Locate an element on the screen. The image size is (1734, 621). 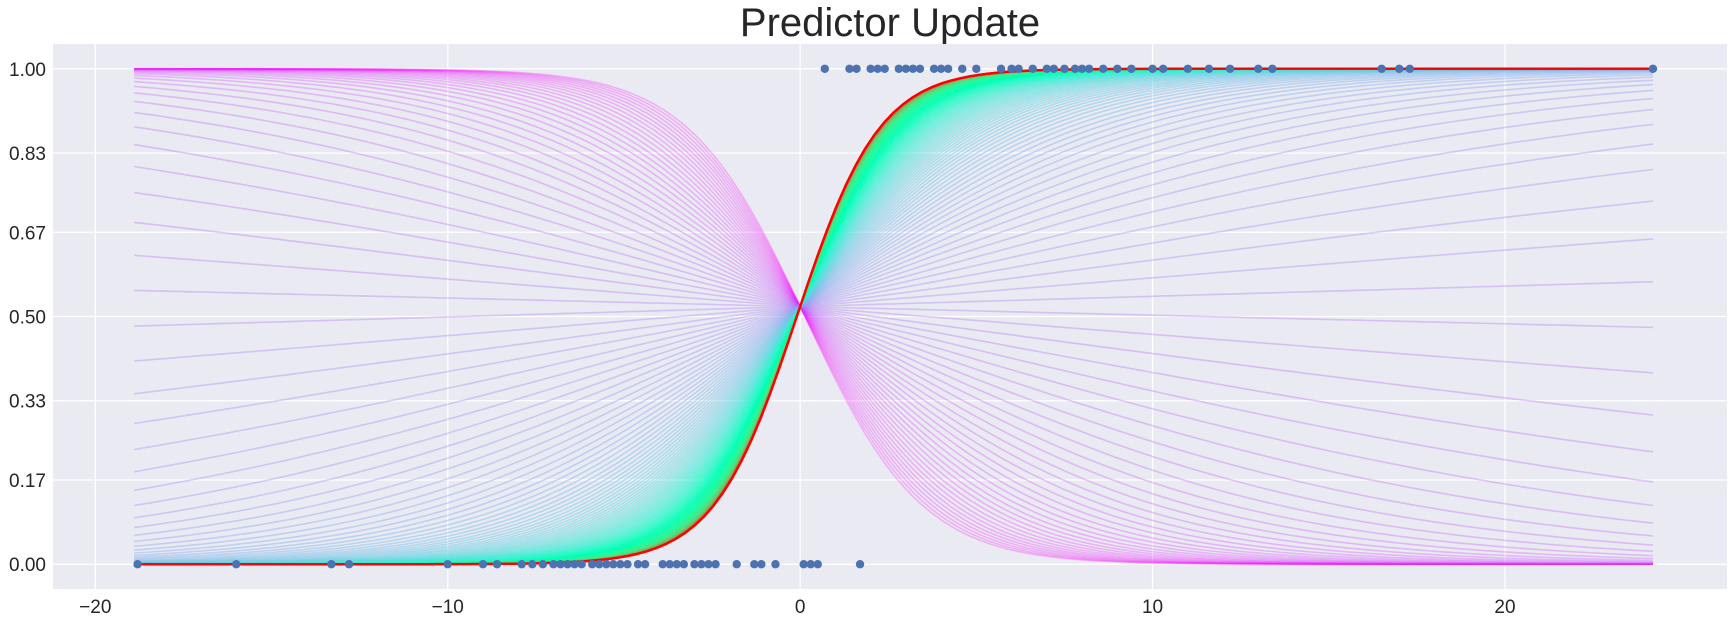
x-tick-label: 10 is located at coordinates (1152, 607).